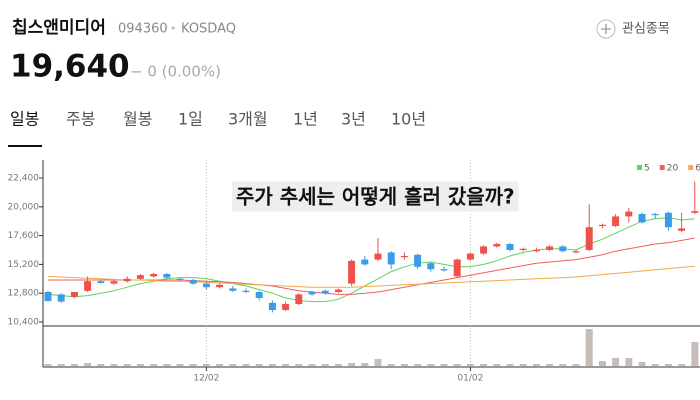 The height and width of the screenshot is (400, 700). I want to click on legend-label: 5, so click(647, 169).